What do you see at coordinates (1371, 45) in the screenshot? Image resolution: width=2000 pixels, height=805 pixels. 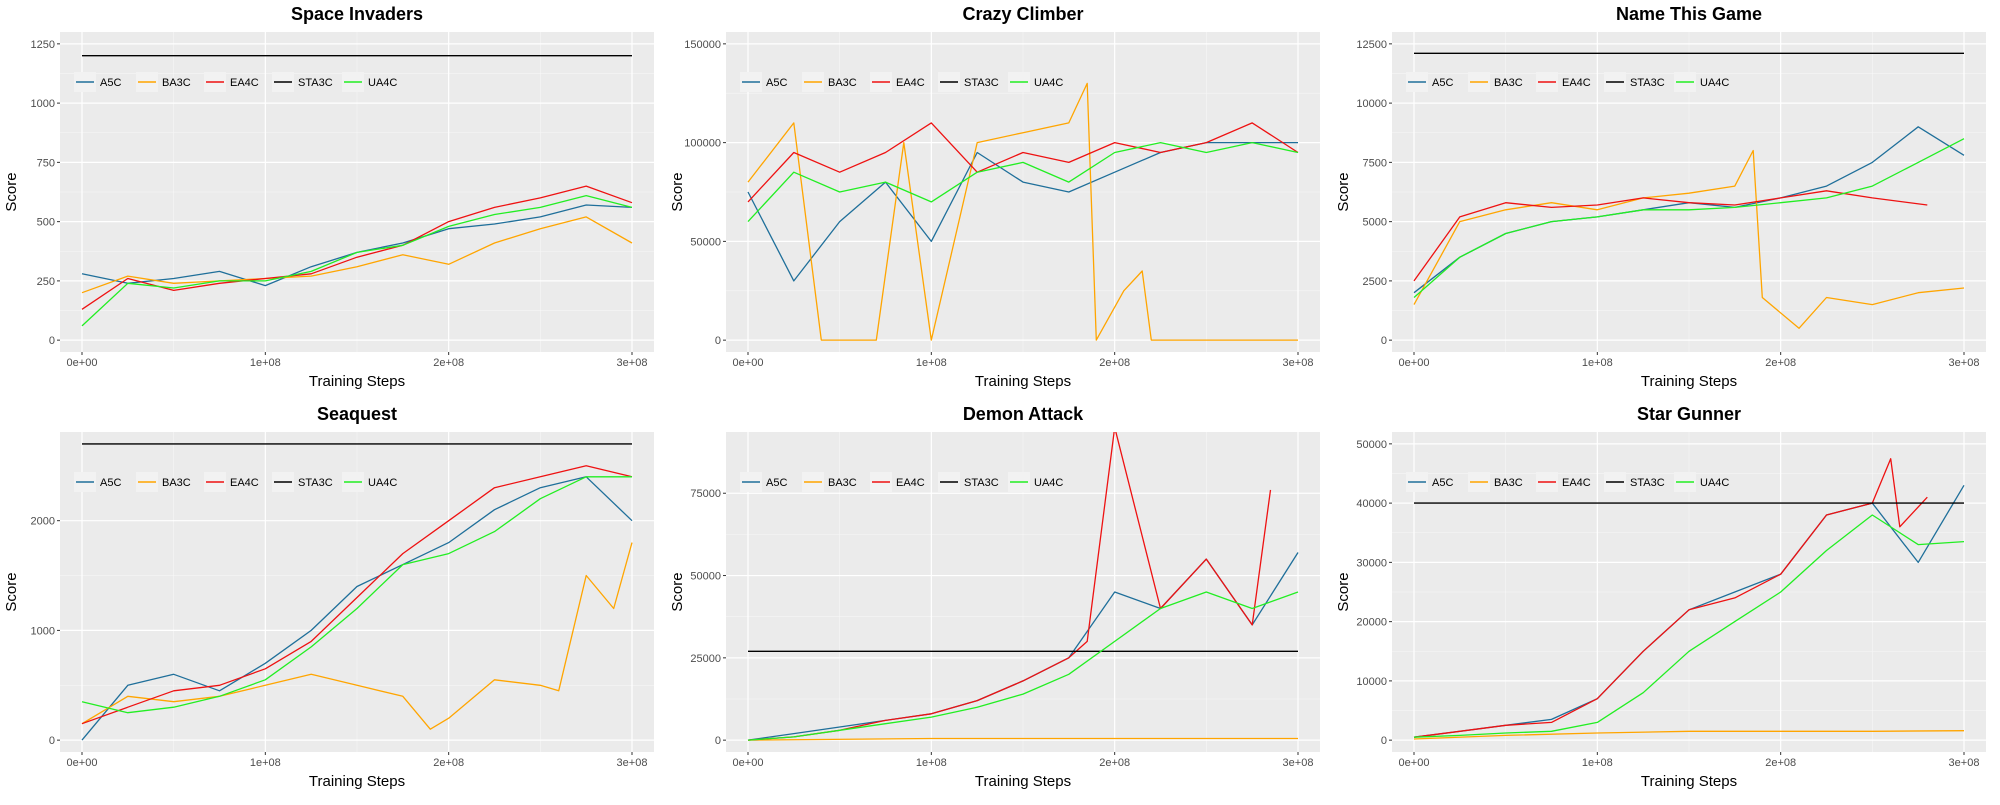 I see `y-tick-label: 12500` at bounding box center [1371, 45].